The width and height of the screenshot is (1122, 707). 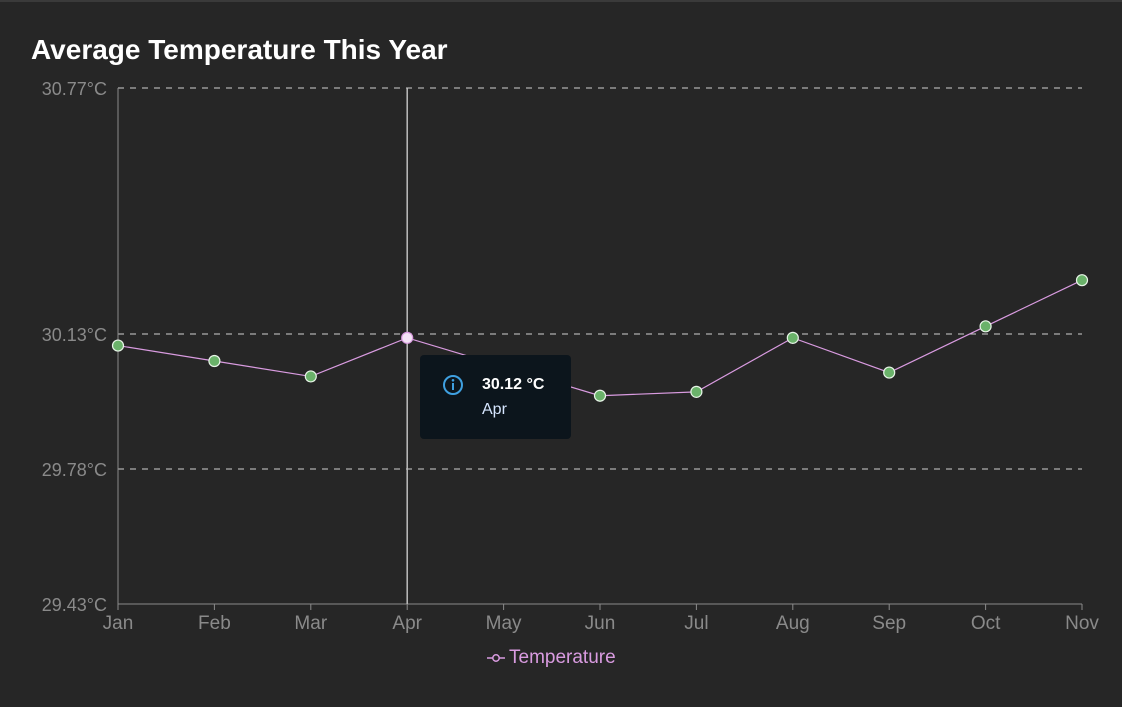 What do you see at coordinates (494, 409) in the screenshot?
I see `tooltip-label: Apr` at bounding box center [494, 409].